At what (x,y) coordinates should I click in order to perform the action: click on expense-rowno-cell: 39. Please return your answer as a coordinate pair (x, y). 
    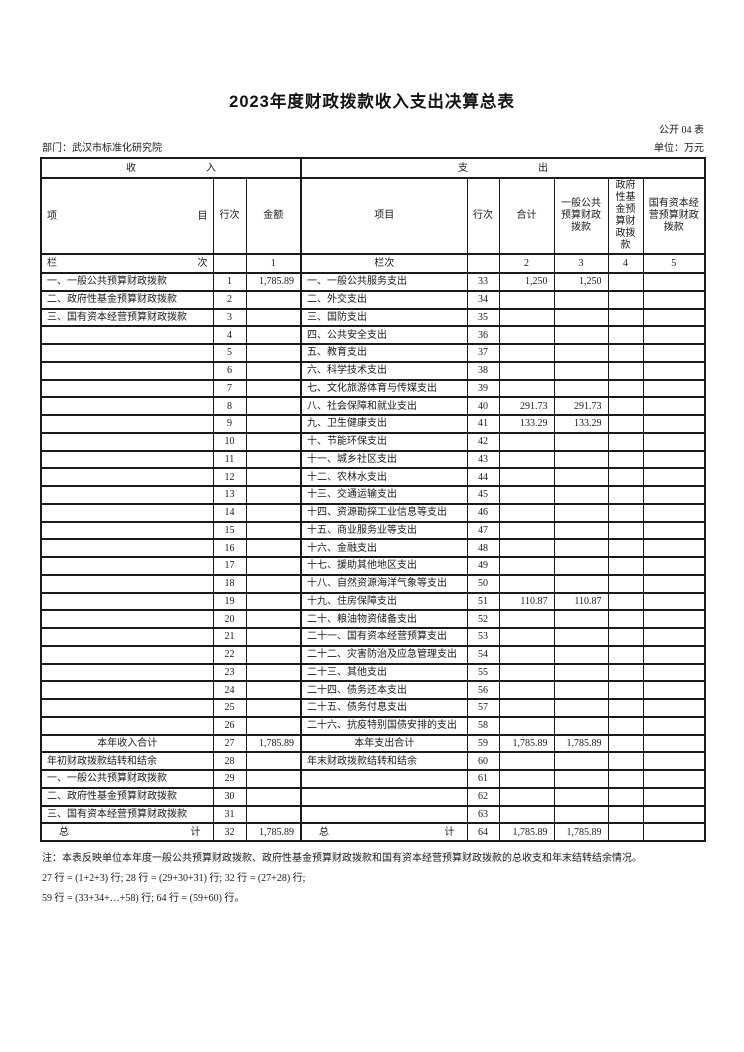
    Looking at the image, I should click on (483, 388).